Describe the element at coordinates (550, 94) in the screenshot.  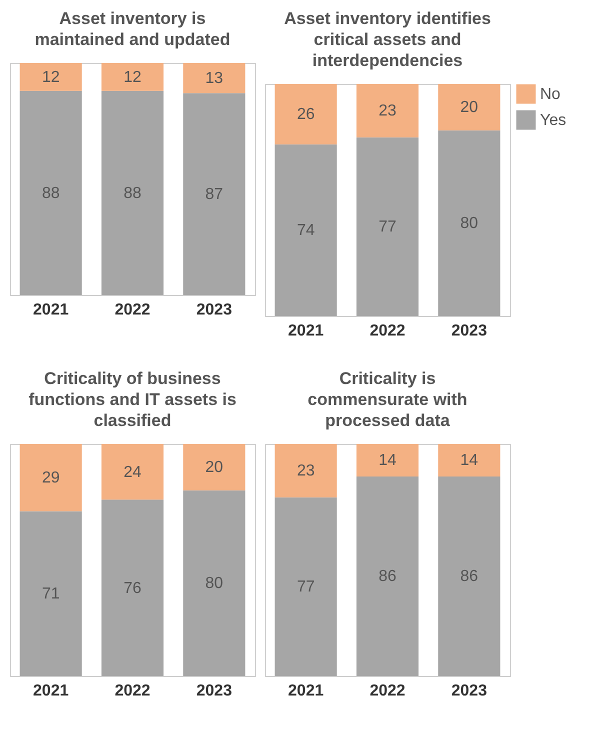
I see `legend-label: No` at that location.